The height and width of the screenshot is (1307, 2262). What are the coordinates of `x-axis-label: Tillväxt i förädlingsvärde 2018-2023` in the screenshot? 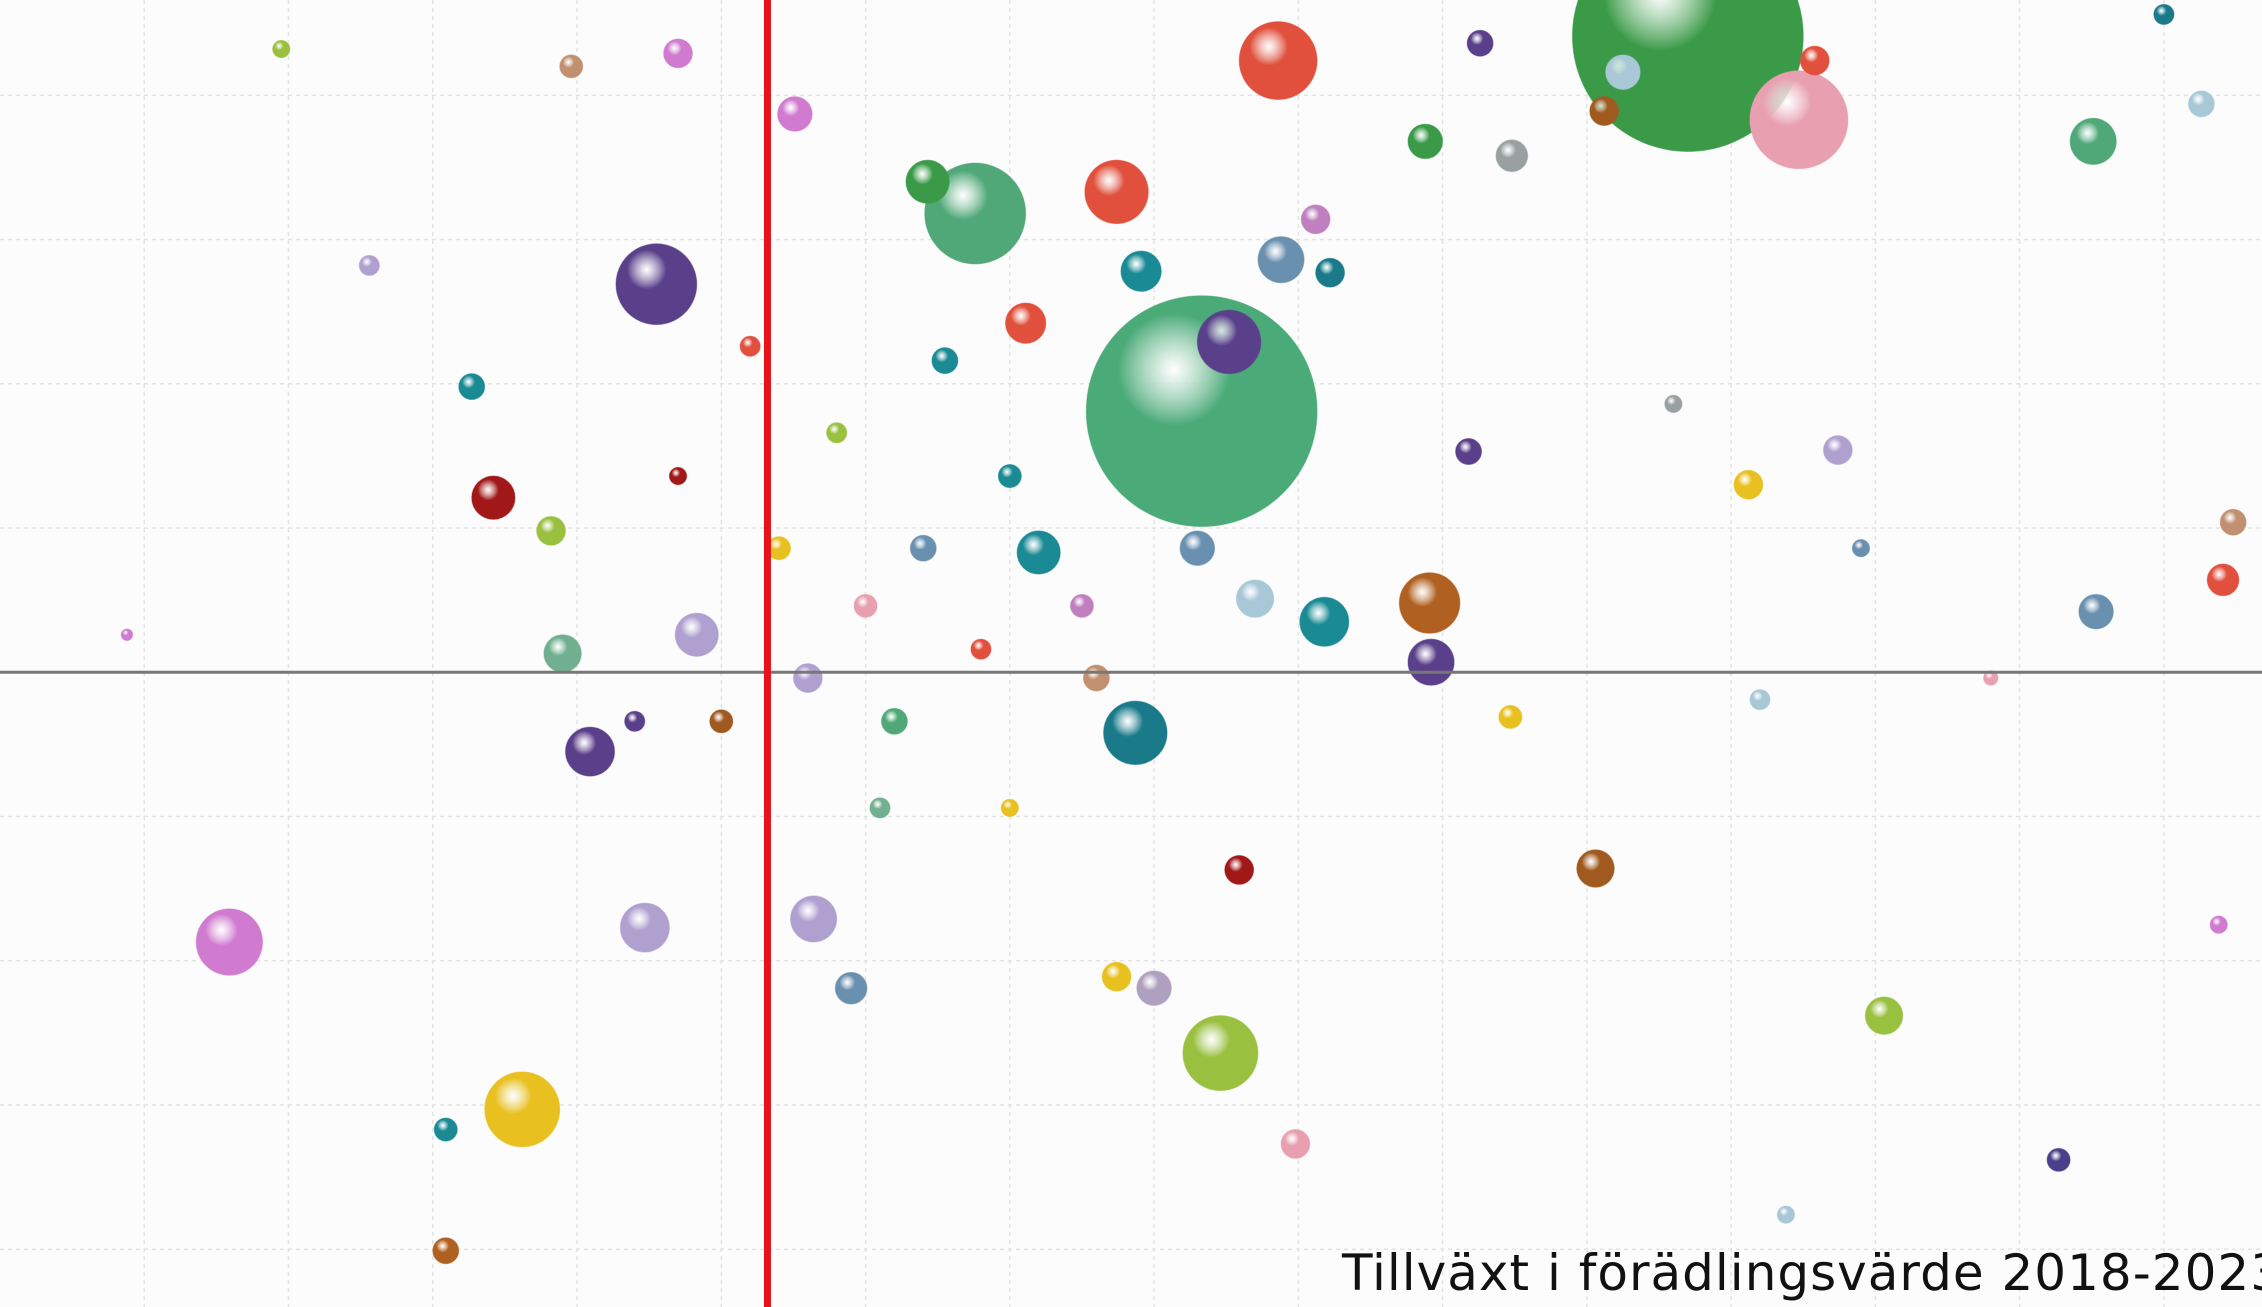 It's located at (1801, 1273).